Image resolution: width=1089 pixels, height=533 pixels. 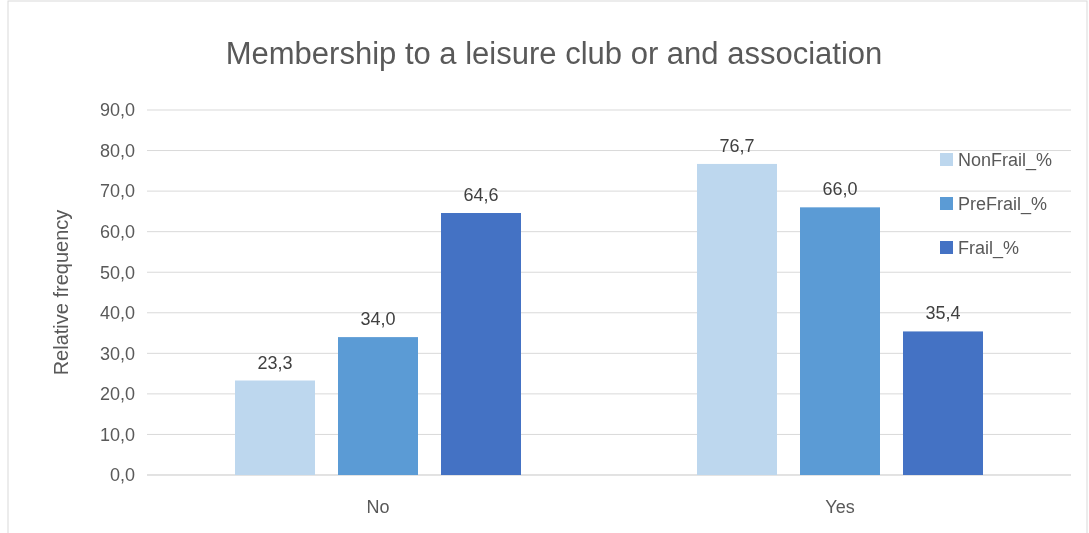 What do you see at coordinates (61, 292) in the screenshot?
I see `y-axis-title: Relative frequency` at bounding box center [61, 292].